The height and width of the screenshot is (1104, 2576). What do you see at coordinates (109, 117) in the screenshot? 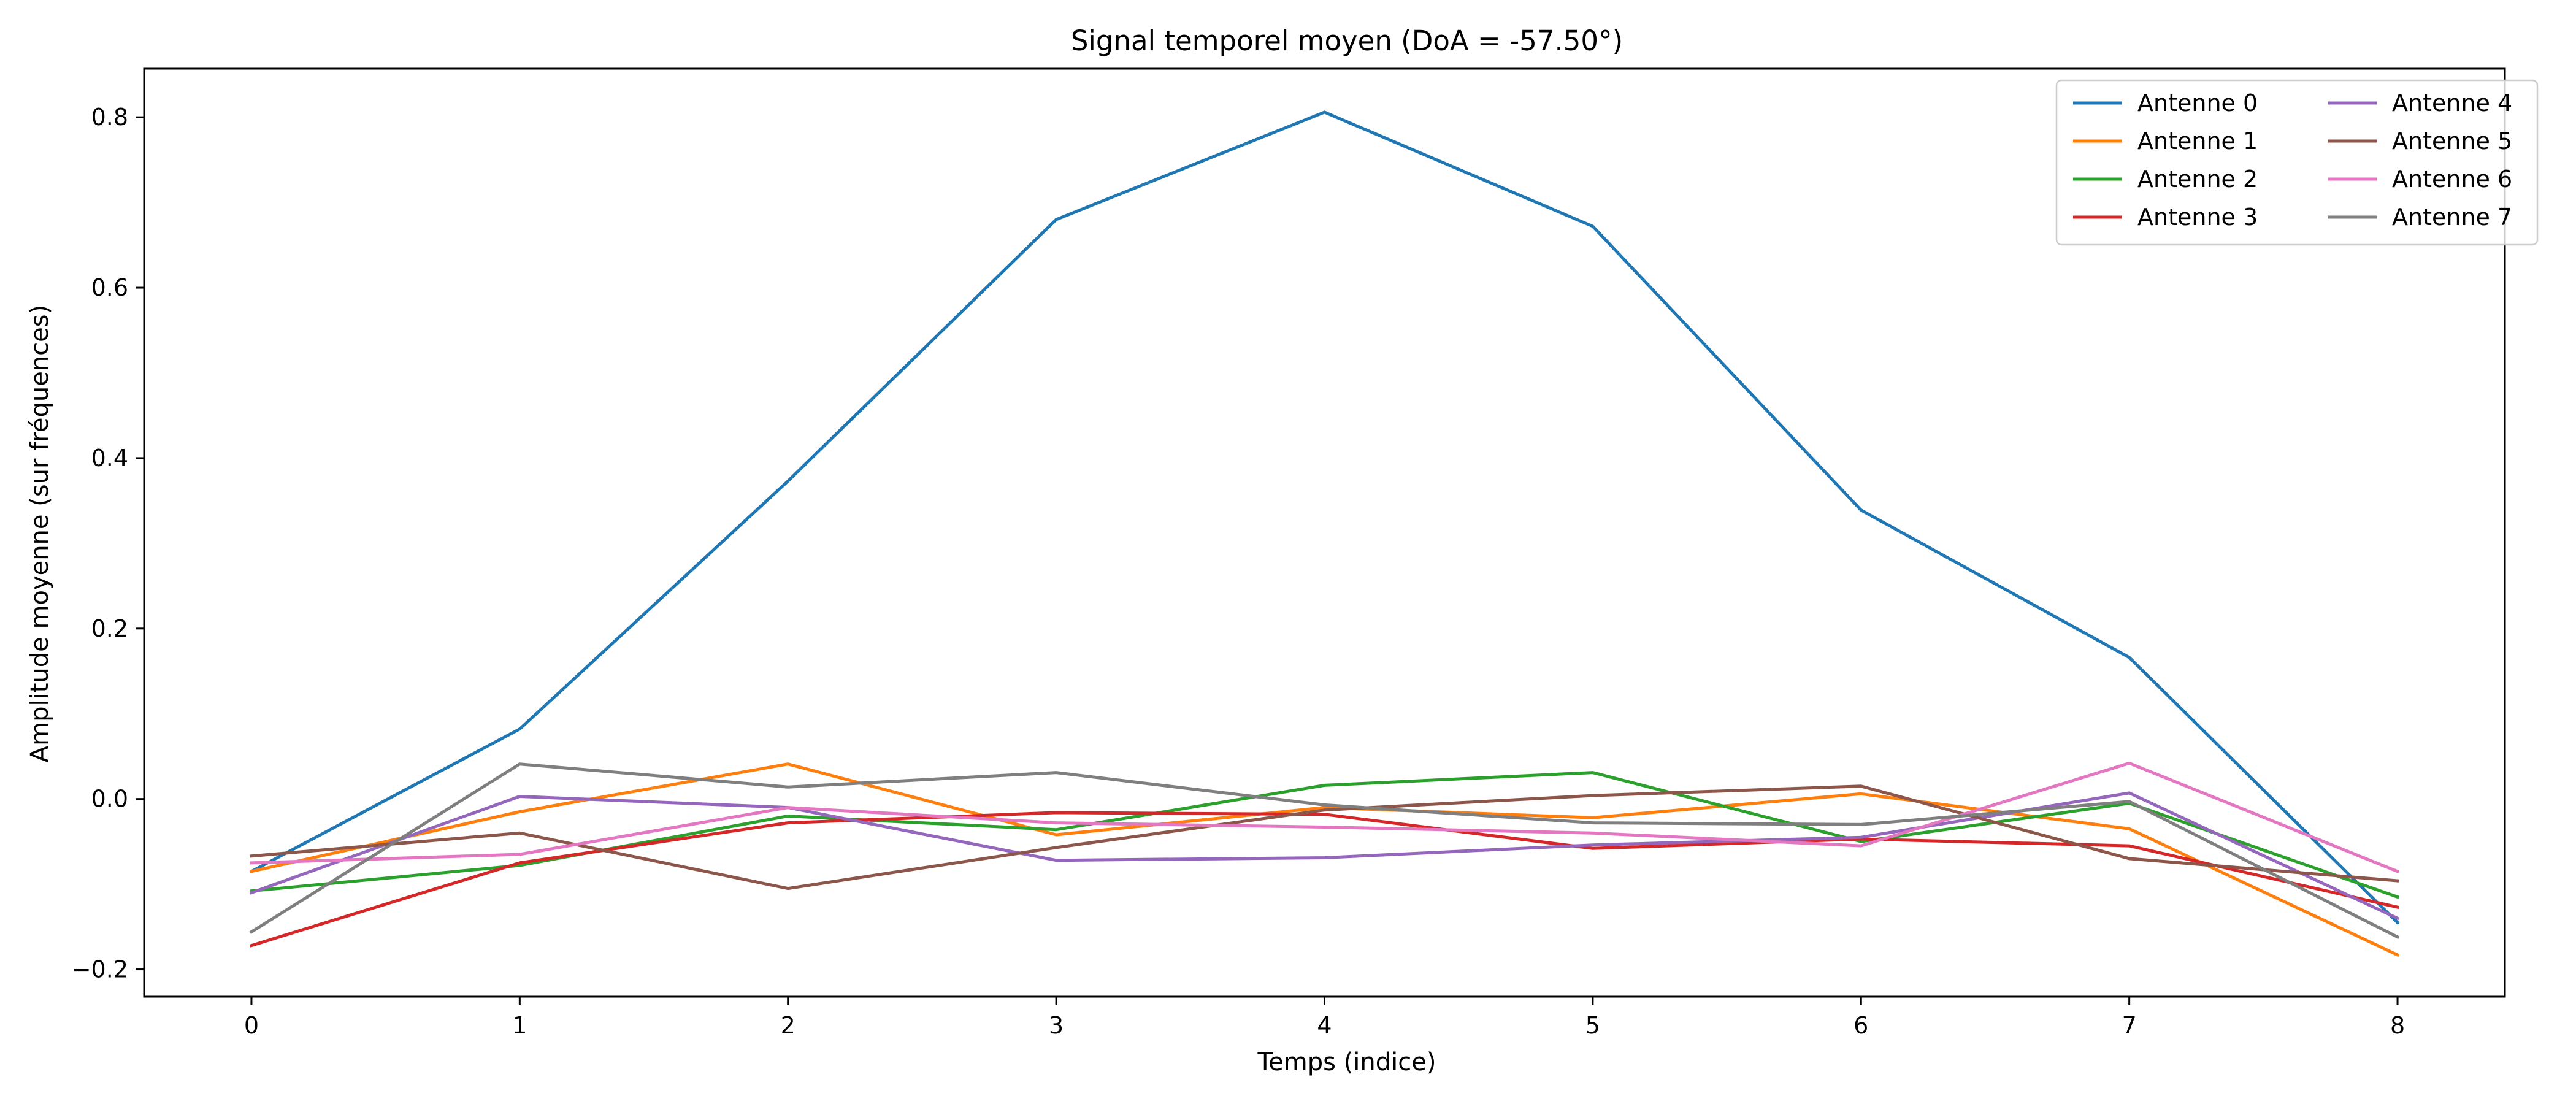
I see `y-tick-label: 0.8` at bounding box center [109, 117].